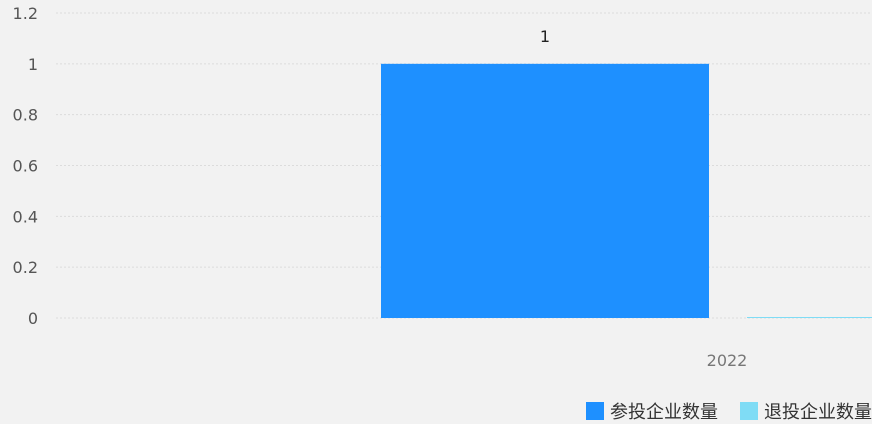 The image size is (872, 424). I want to click on y-tick-label: 1.2, so click(25, 13).